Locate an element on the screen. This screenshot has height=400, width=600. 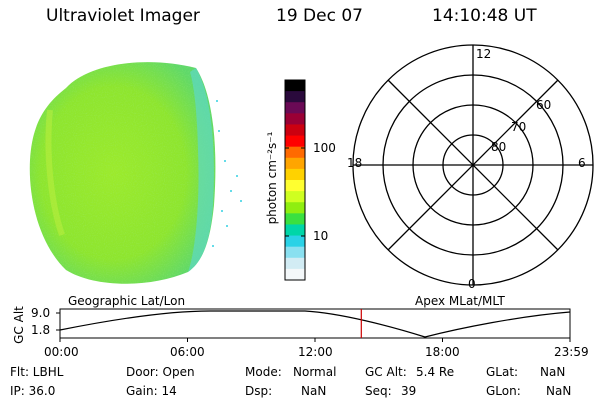
geographic-title: Geographic Lat/Lon is located at coordinates (127, 301).